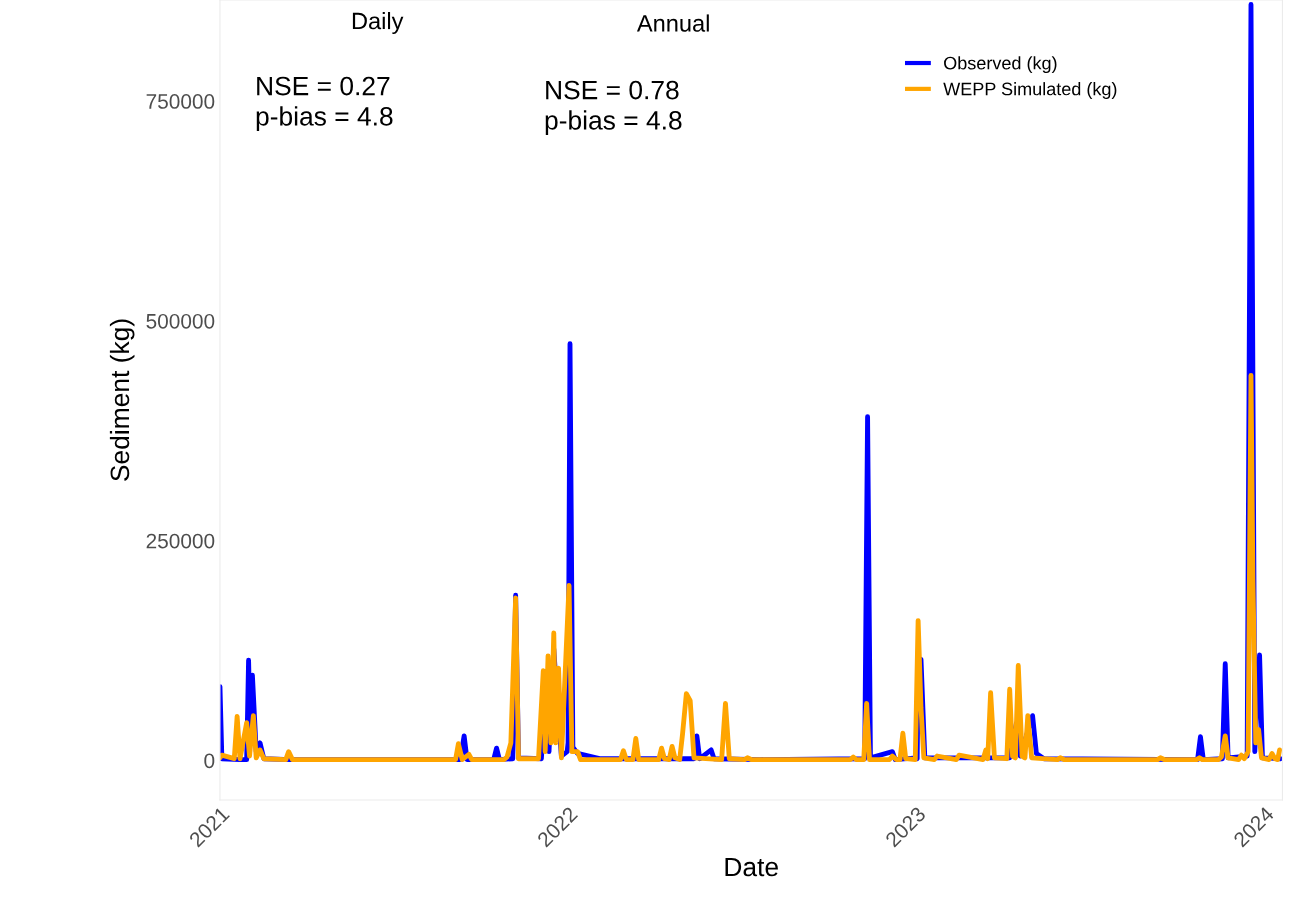 This screenshot has width=1314, height=905. Describe the element at coordinates (180, 101) in the screenshot. I see `y-tick-label: 750000` at that location.